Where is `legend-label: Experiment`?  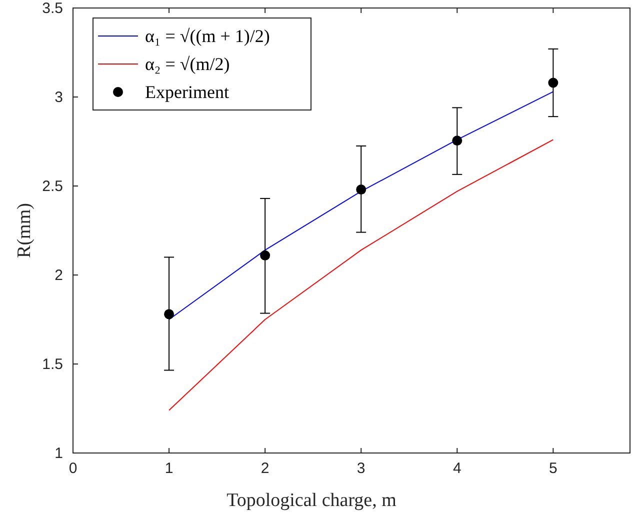 legend-label: Experiment is located at coordinates (187, 92).